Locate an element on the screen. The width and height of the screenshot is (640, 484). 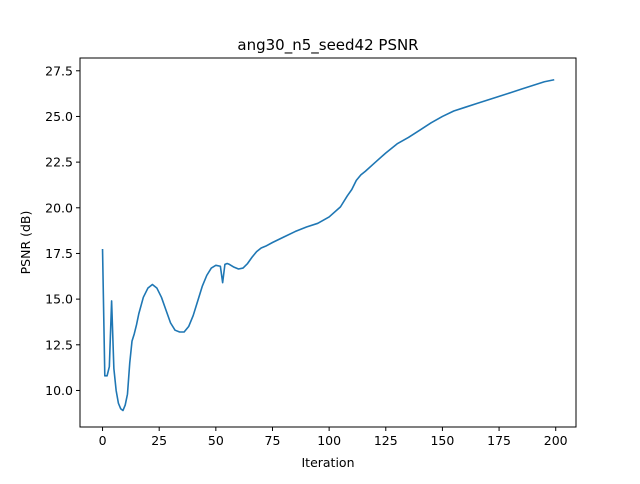
x-tick-label: 0 is located at coordinates (103, 440).